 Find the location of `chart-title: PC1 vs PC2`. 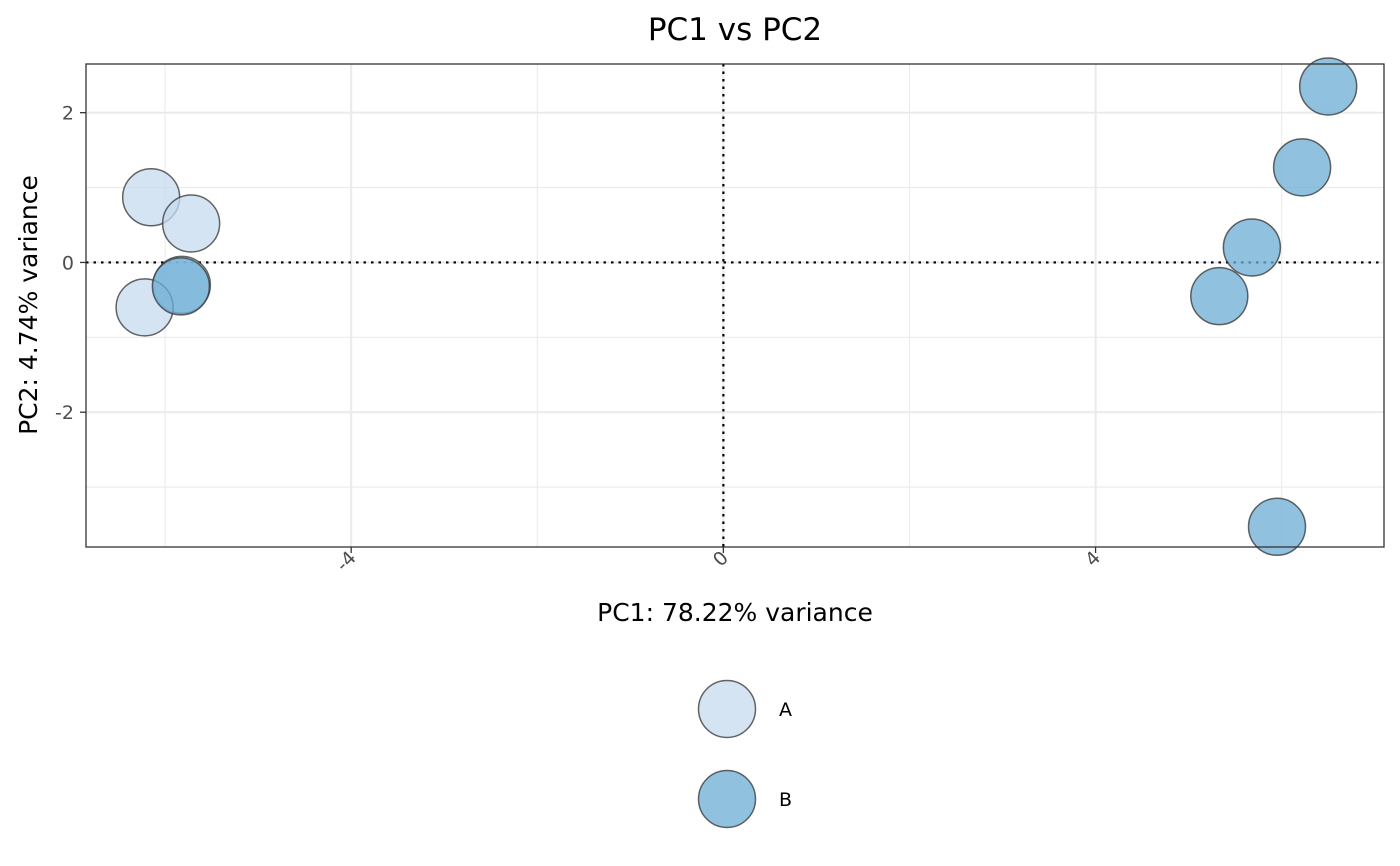

chart-title: PC1 vs PC2 is located at coordinates (735, 30).